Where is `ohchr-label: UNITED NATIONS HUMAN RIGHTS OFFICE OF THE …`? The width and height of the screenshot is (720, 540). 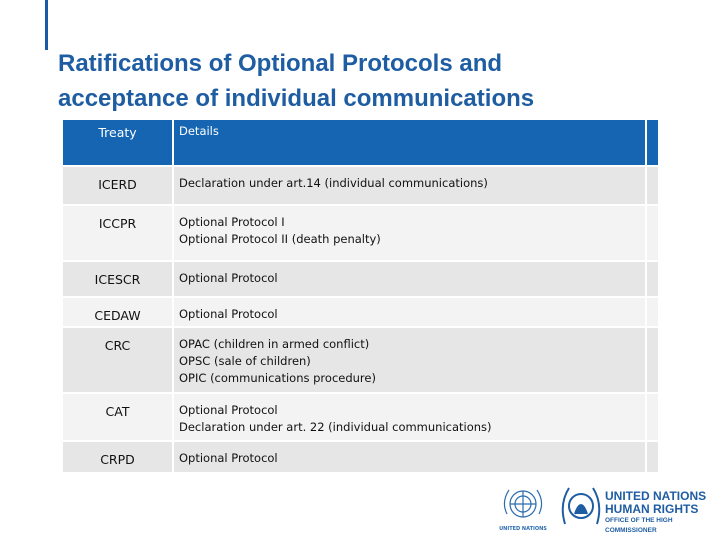
ohchr-label: UNITED NATIONS HUMAN RIGHTS OFFICE OF THE … is located at coordinates (662, 513).